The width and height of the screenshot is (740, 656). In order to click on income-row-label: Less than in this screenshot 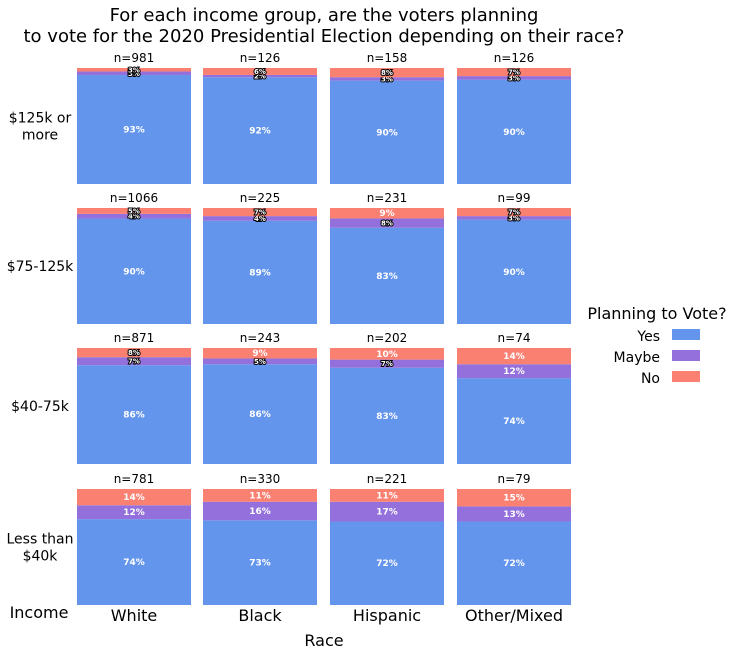, I will do `click(39, 540)`.